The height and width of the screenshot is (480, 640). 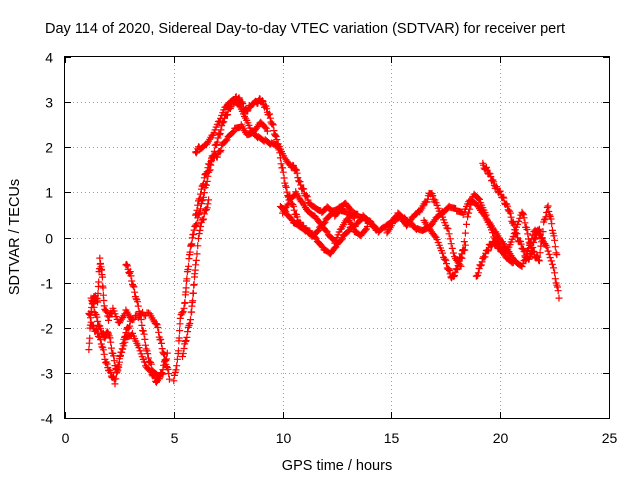 What do you see at coordinates (47, 284) in the screenshot?
I see `y-tick-label: -1` at bounding box center [47, 284].